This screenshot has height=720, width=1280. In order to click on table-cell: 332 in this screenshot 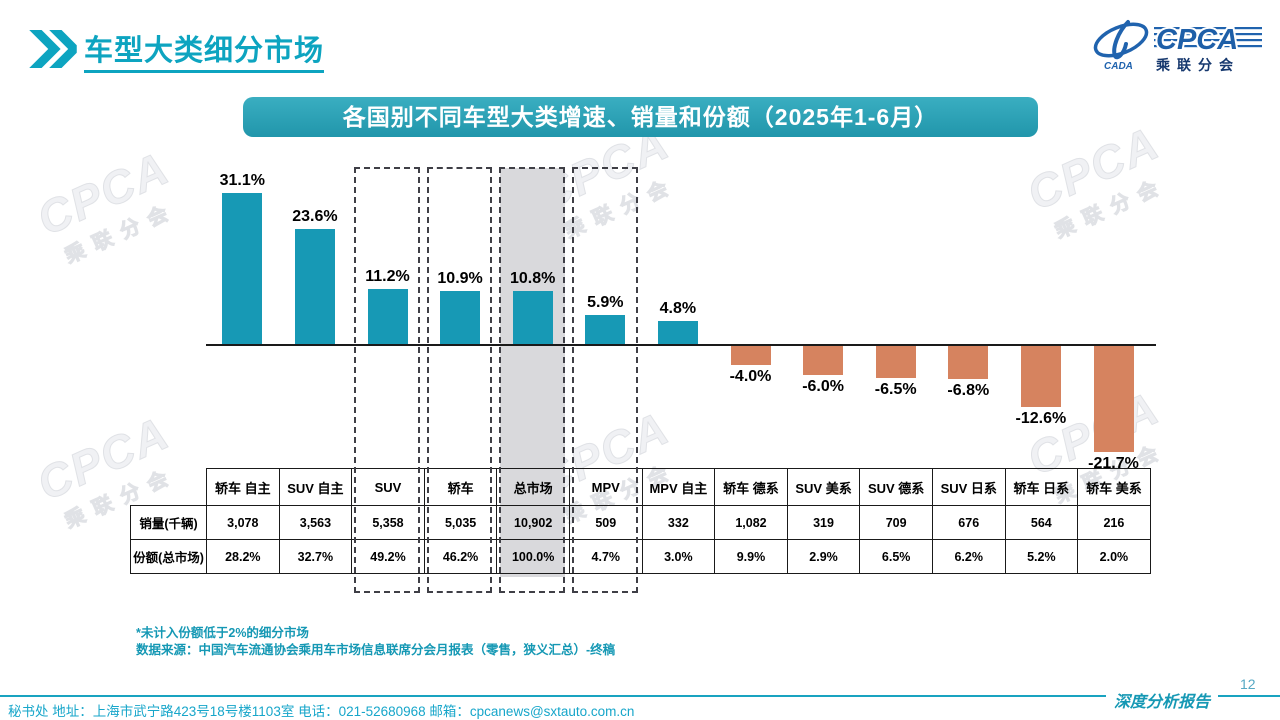, I will do `click(678, 522)`.